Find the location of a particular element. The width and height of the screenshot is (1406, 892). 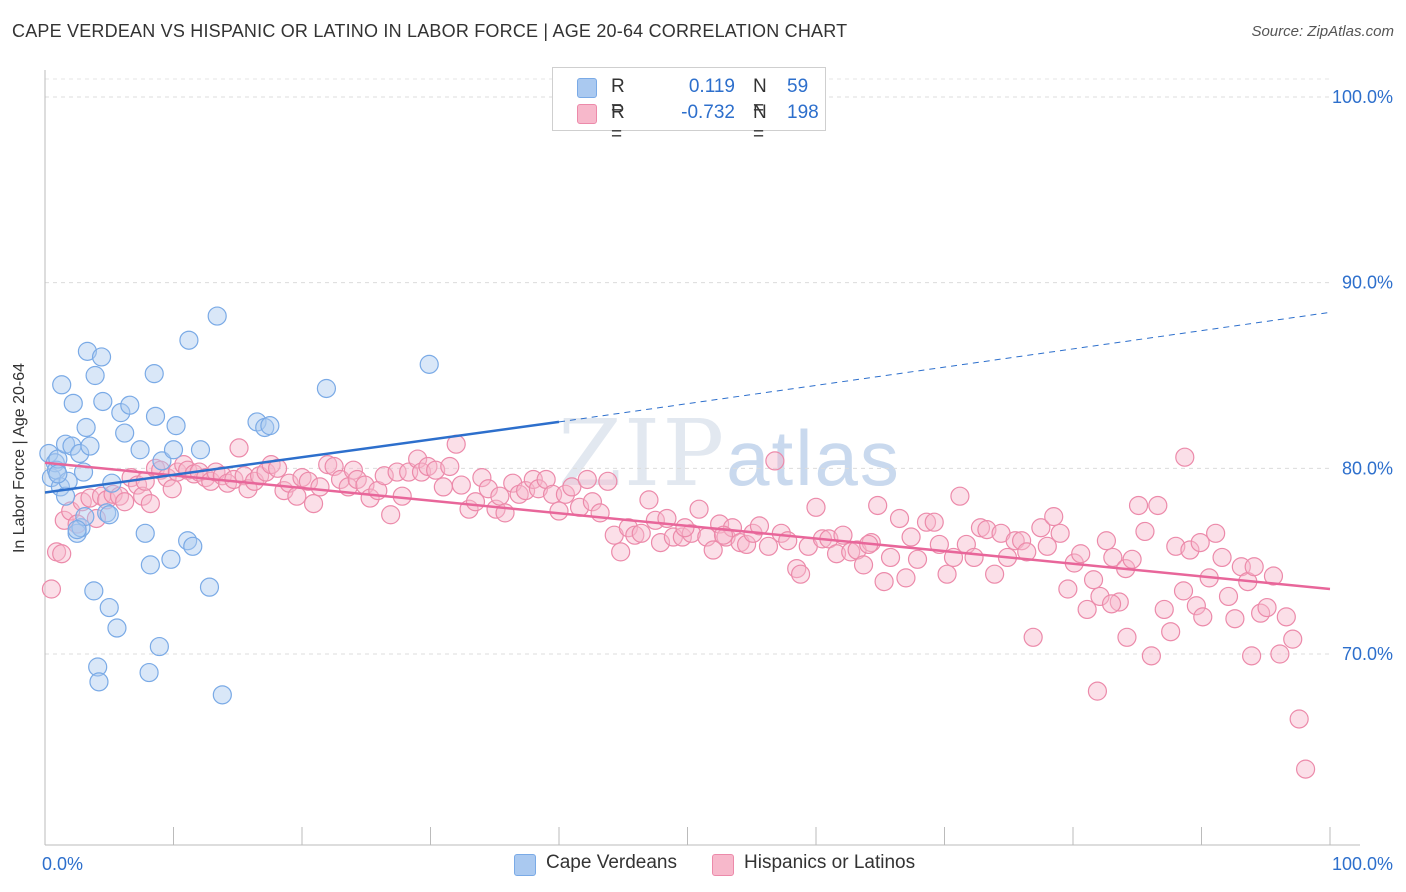

legend-n-value: 198 is located at coordinates (803, 112).